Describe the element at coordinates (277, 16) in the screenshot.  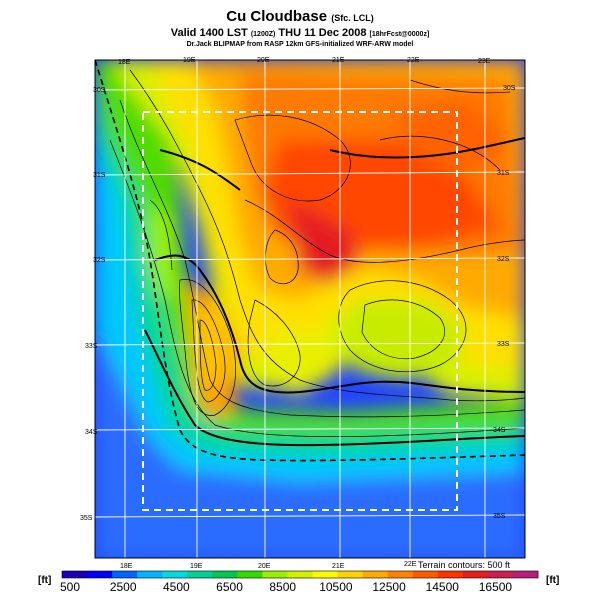
I see `title-main: Cu Cloudbase` at that location.